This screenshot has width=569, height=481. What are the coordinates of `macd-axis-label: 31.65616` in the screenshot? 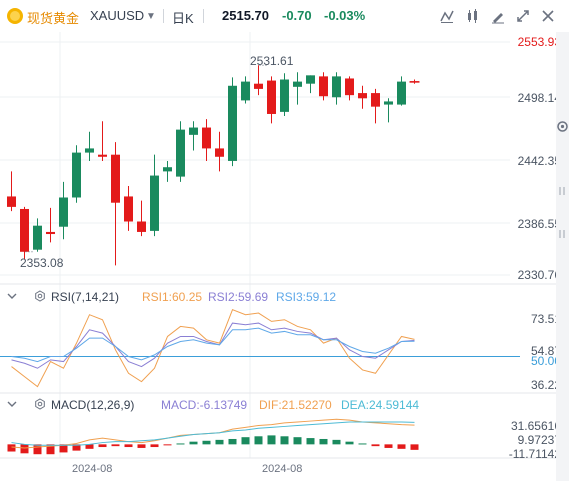 It's located at (535, 426).